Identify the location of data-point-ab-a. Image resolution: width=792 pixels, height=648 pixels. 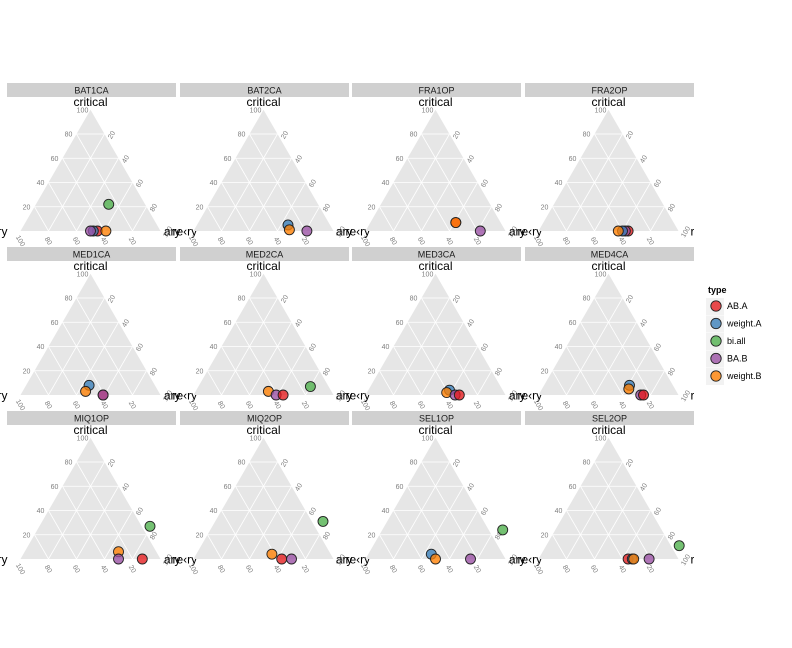
(283, 395).